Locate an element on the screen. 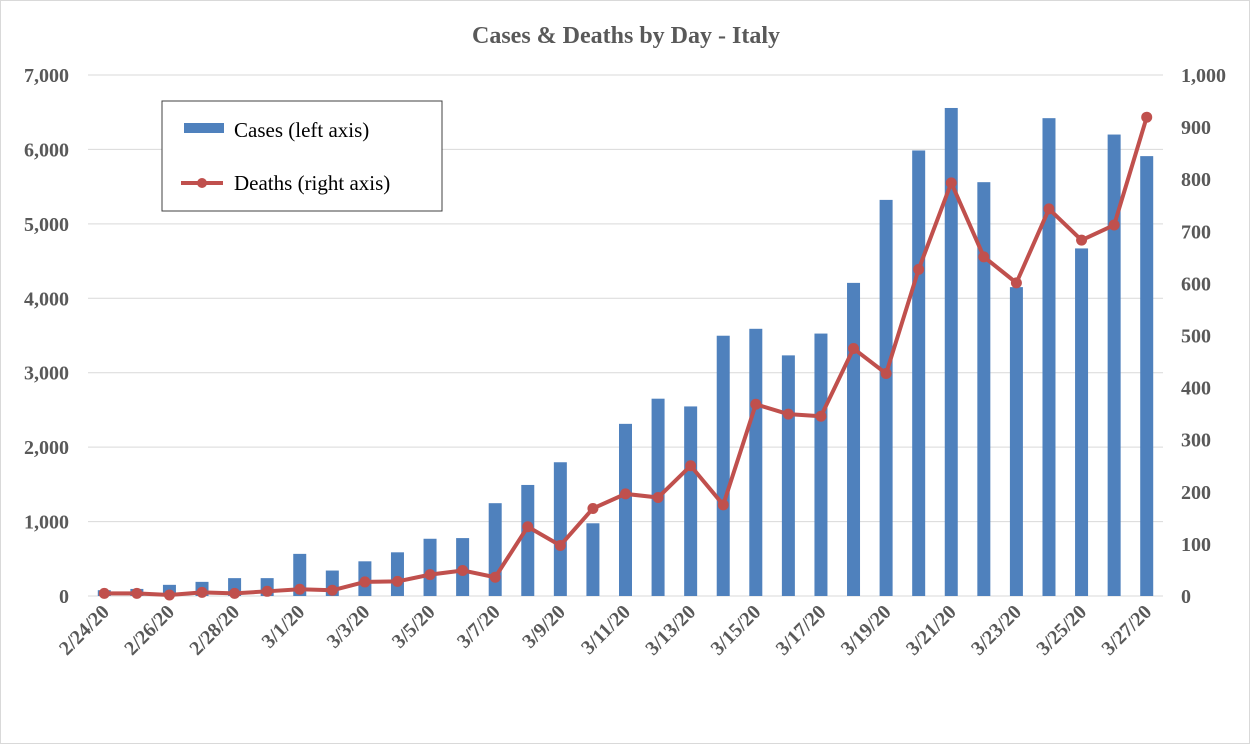 This screenshot has width=1250, height=750. x-tick-label: 3/5/20 is located at coordinates (414, 627).